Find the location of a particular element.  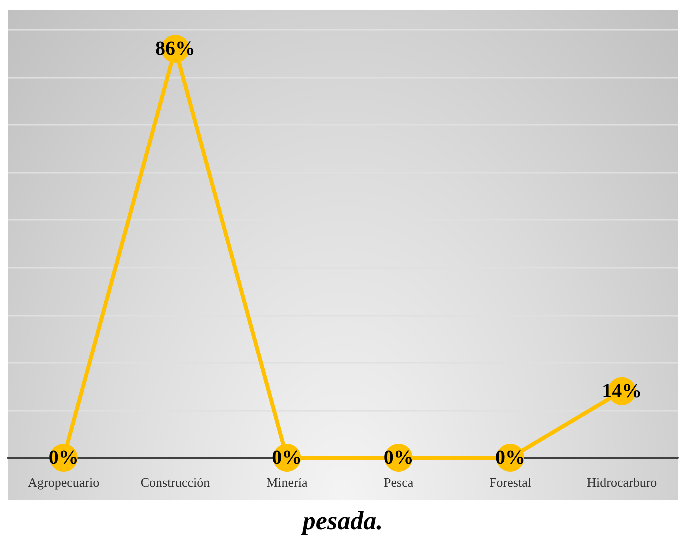

x-tick-label: Minería is located at coordinates (287, 482).